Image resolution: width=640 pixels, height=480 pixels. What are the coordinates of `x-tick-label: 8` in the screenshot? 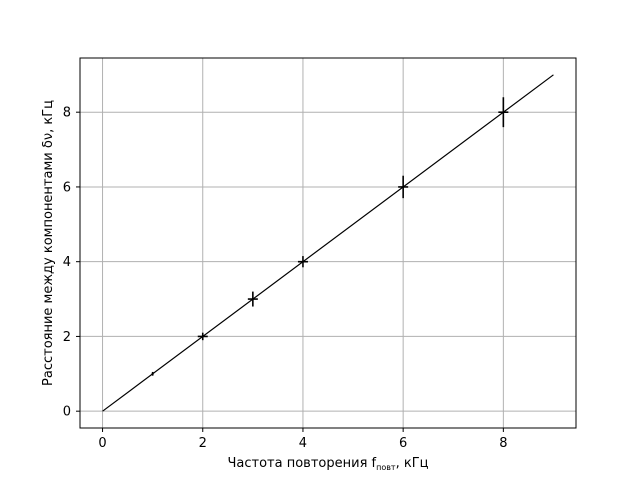 It's located at (503, 443).